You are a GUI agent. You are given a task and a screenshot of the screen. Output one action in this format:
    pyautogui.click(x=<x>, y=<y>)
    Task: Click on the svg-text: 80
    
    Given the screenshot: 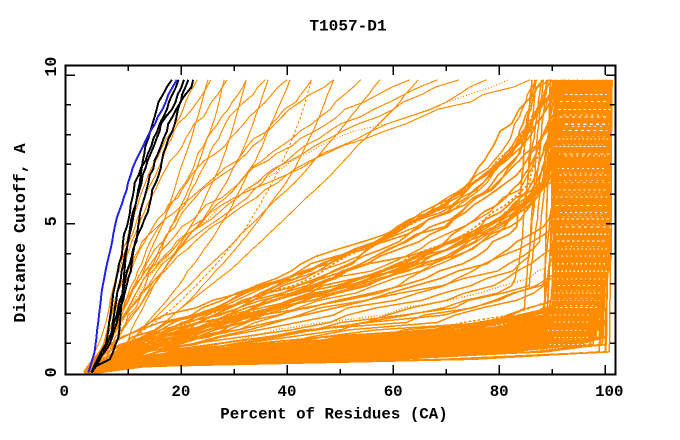 What is the action you would take?
    pyautogui.click(x=499, y=392)
    